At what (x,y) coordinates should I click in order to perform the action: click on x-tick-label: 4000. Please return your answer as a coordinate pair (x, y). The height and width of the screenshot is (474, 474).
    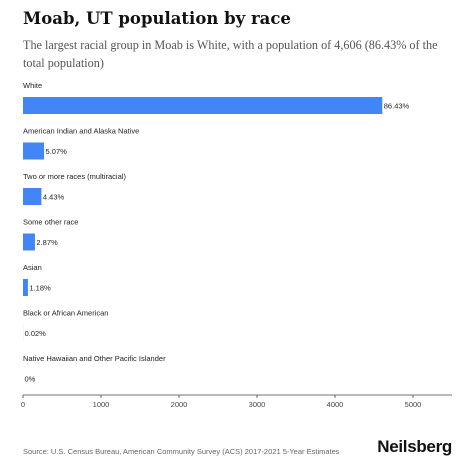
    Looking at the image, I should click on (335, 404).